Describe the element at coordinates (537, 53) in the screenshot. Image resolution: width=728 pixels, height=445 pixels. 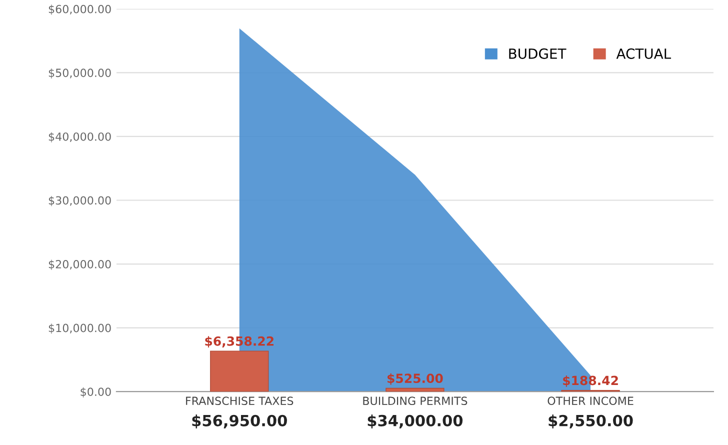
I see `legend-label: BUDGET` at that location.